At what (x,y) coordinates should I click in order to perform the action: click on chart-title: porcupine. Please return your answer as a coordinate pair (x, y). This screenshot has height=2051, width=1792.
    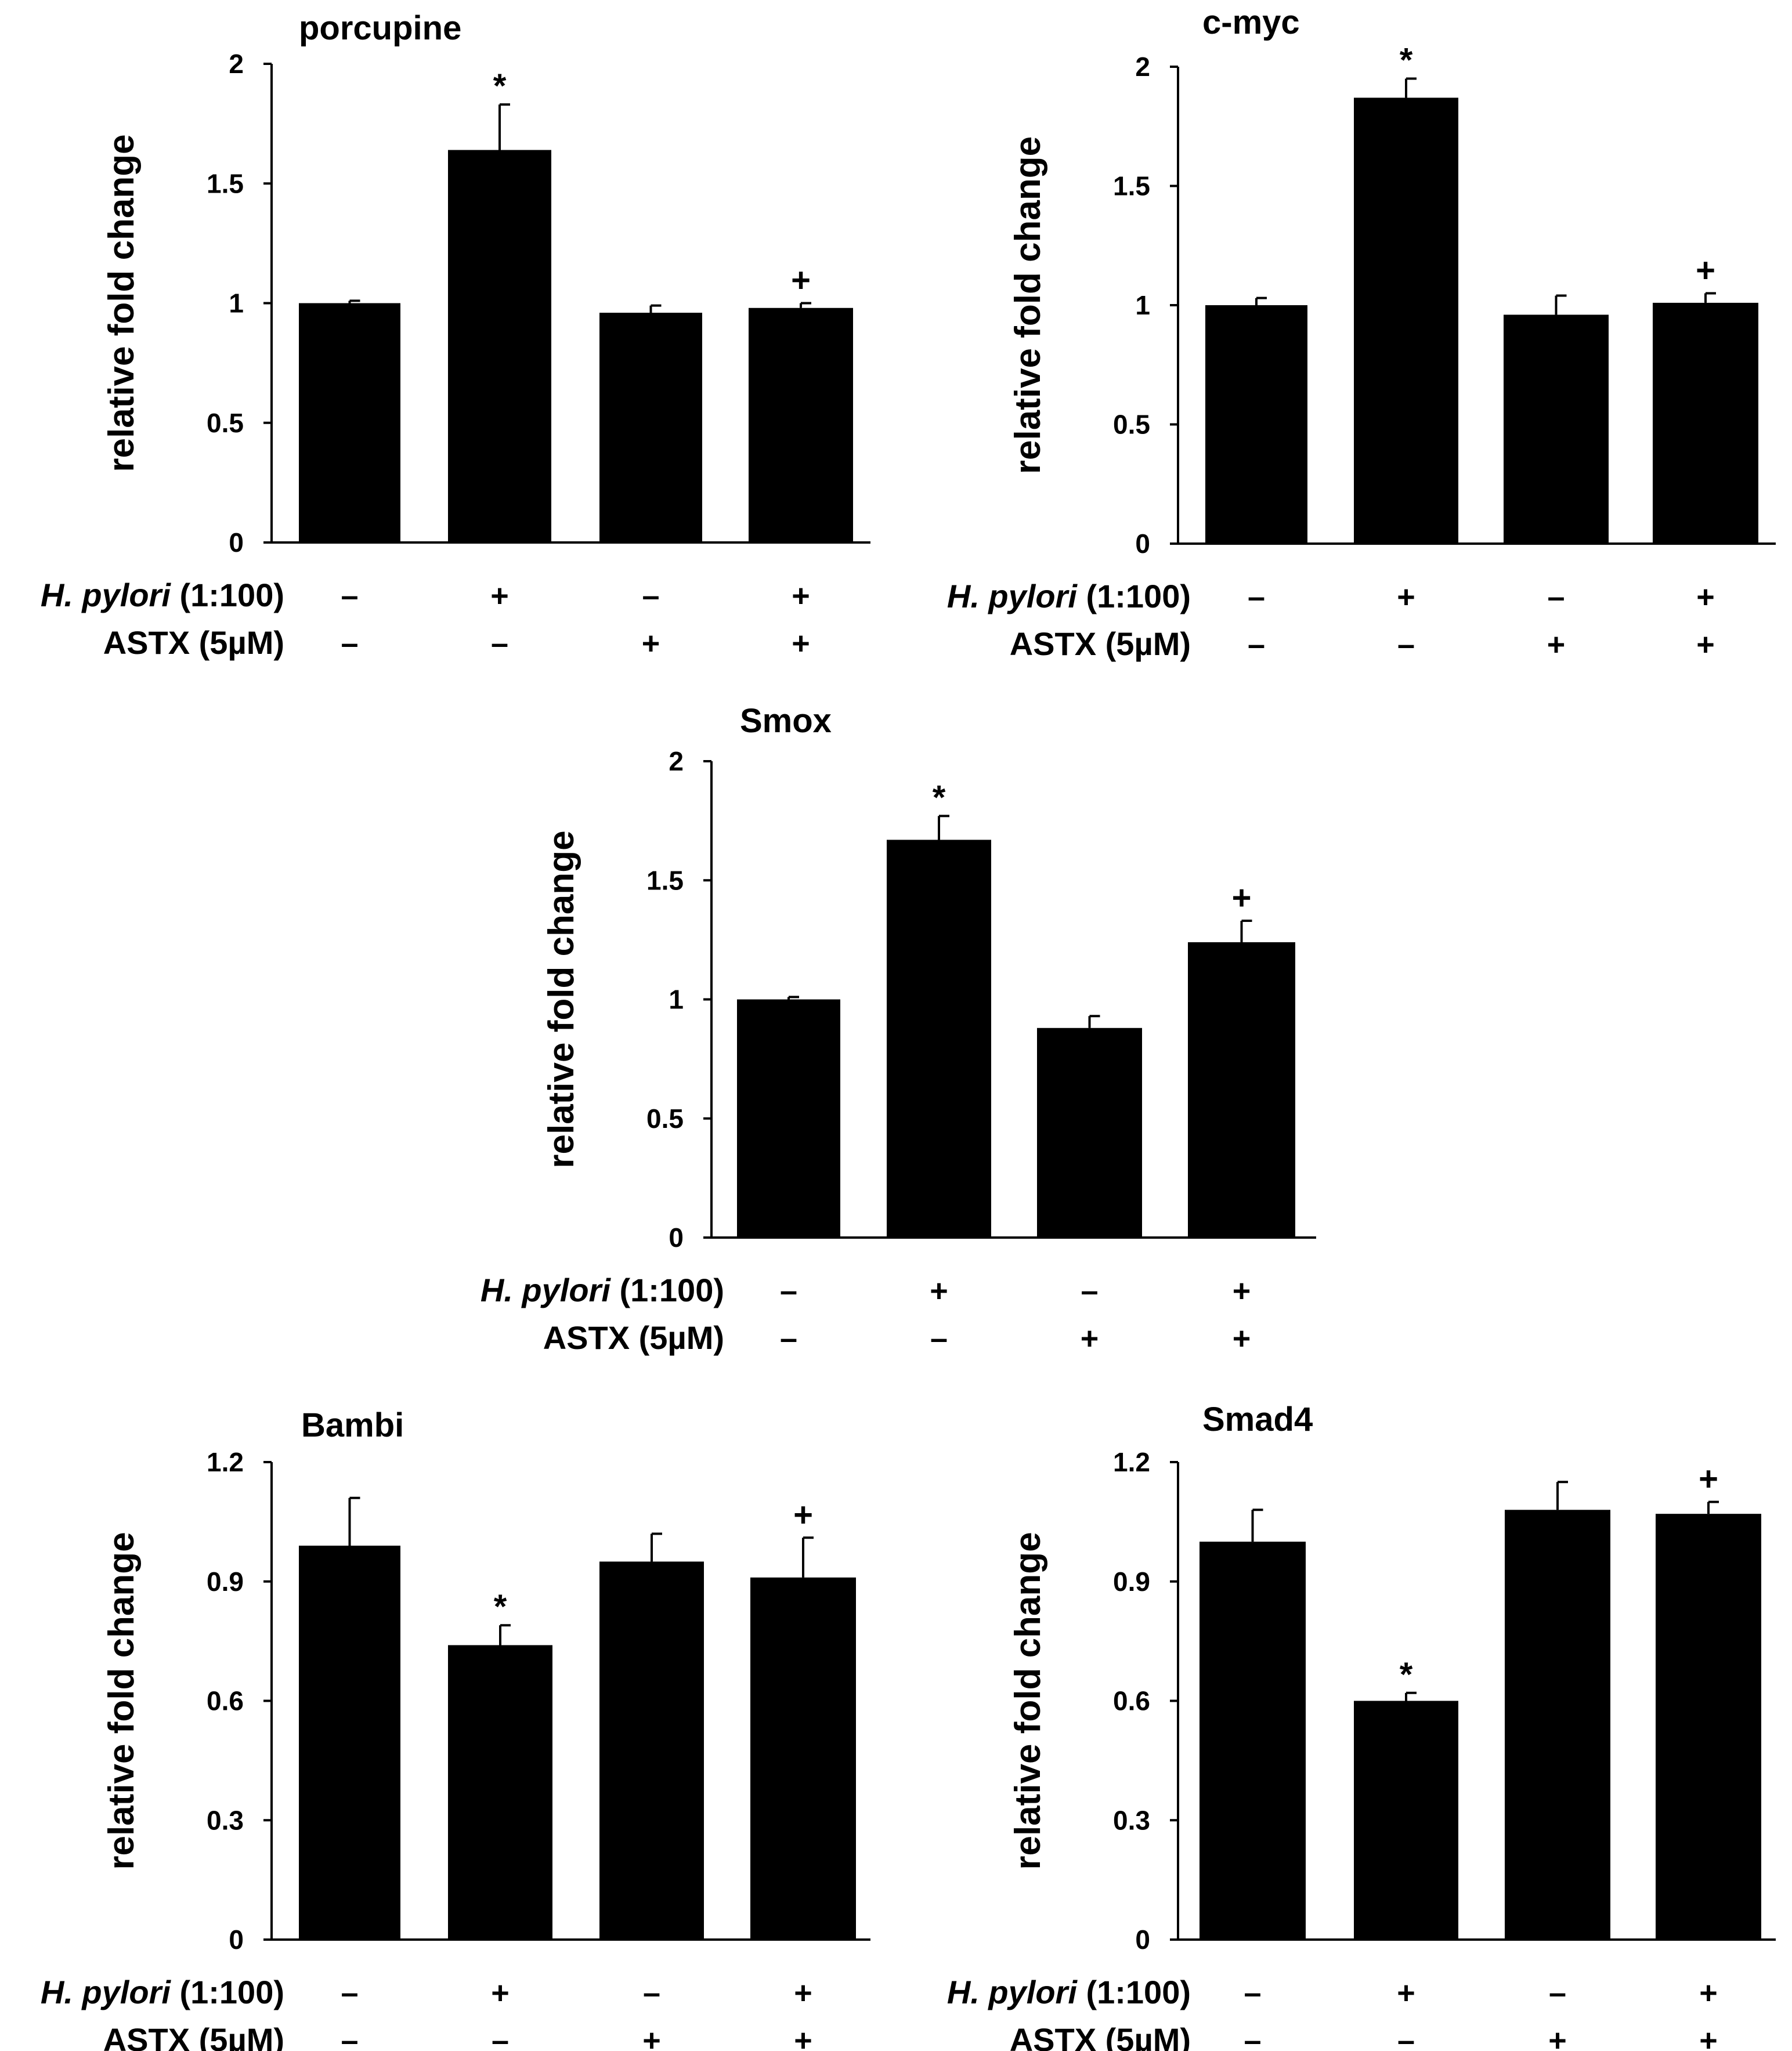
    Looking at the image, I should click on (380, 28).